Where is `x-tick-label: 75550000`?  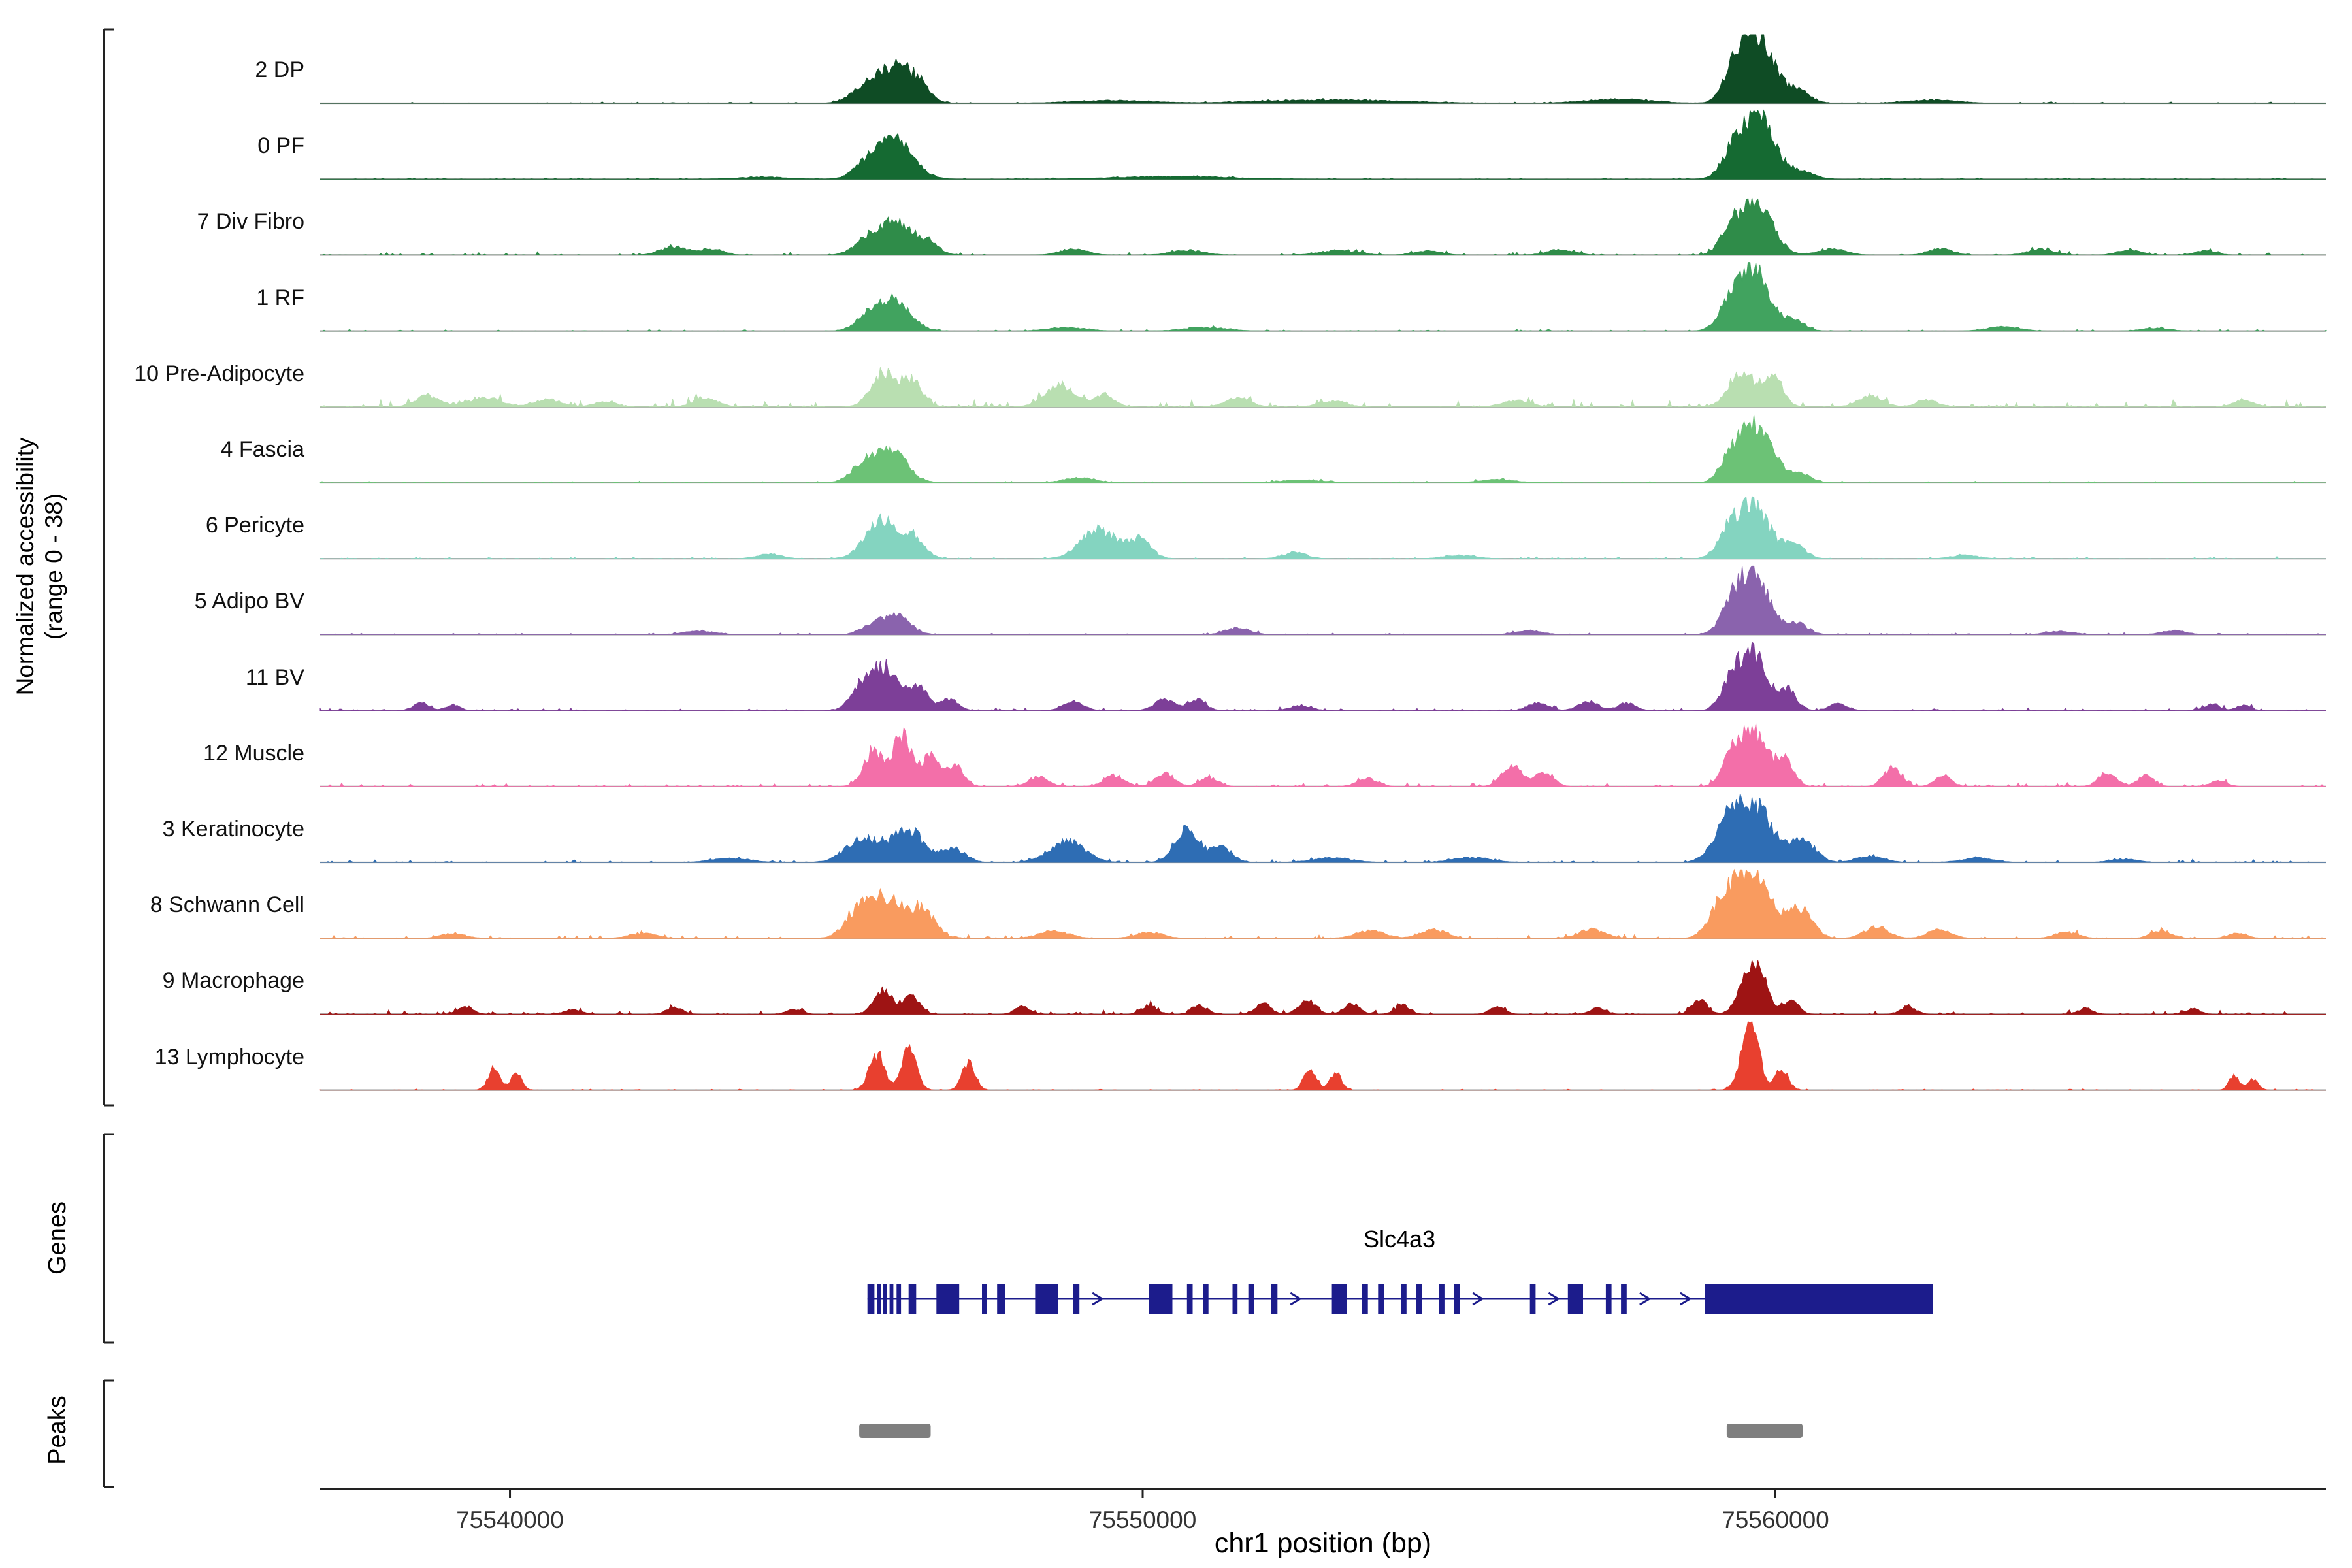 x-tick-label: 75550000 is located at coordinates (1143, 1520).